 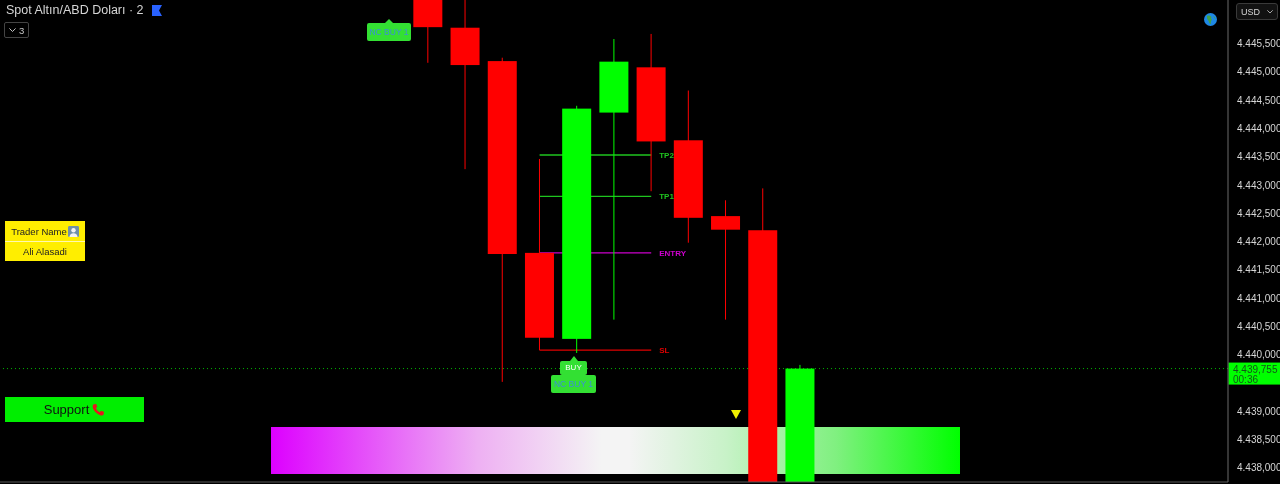 What do you see at coordinates (45, 251) in the screenshot?
I see `annotation: Ali Alasadi` at bounding box center [45, 251].